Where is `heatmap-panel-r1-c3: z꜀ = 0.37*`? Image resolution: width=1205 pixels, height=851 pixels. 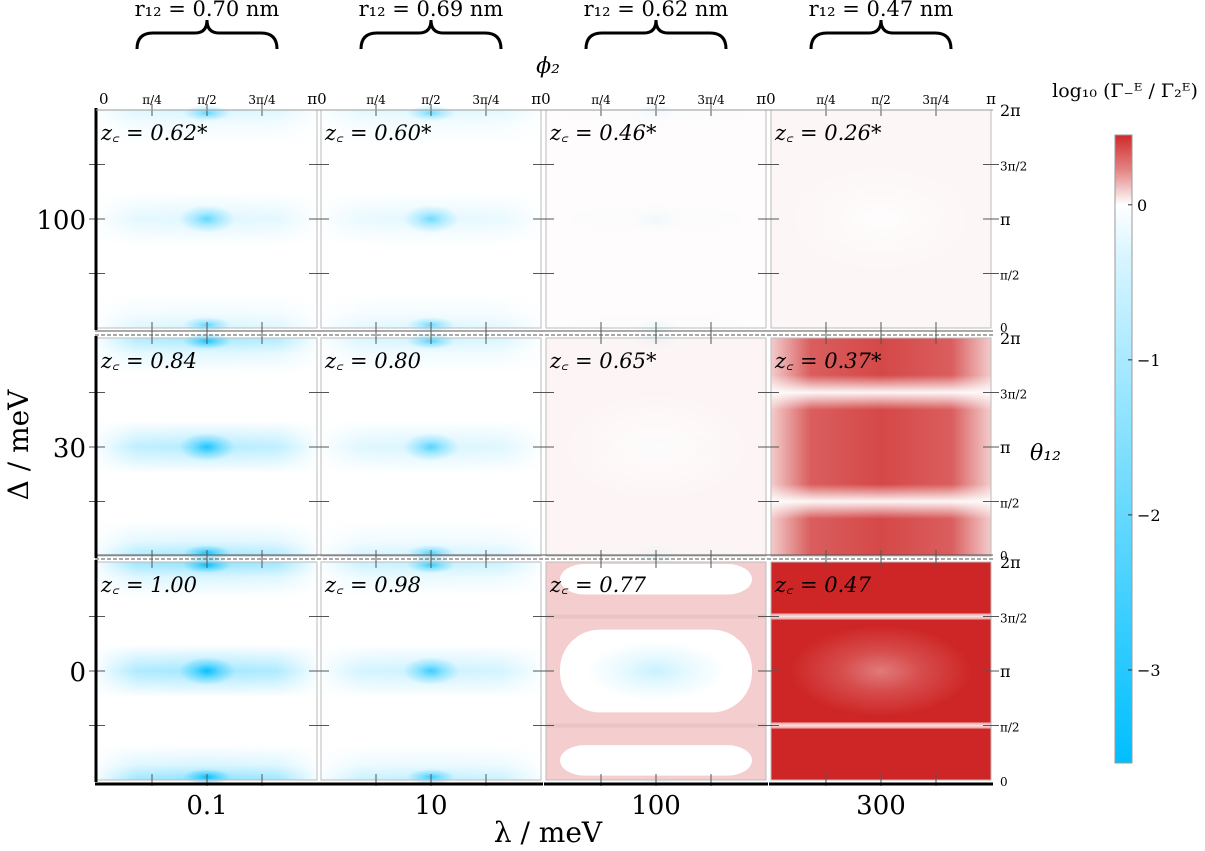 heatmap-panel-r1-c3: z꜀ = 0.37* is located at coordinates (881, 447).